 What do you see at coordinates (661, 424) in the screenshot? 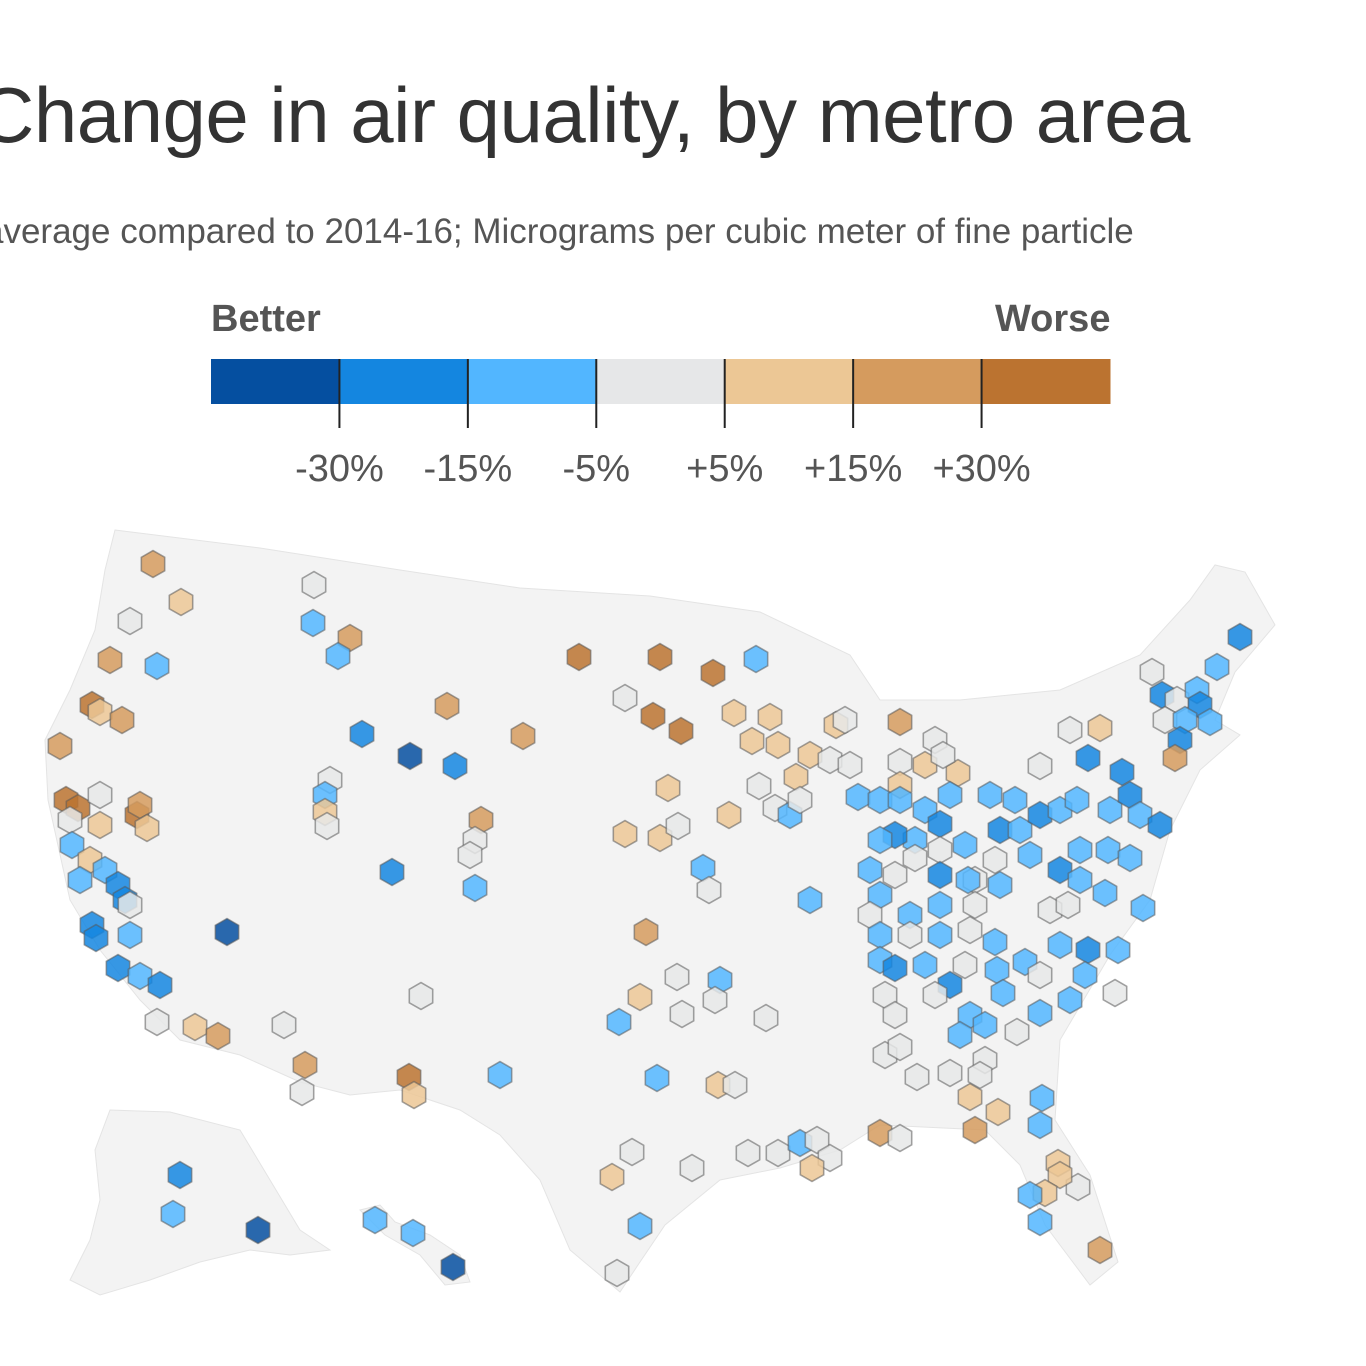
I see `color-legend: -30% -15% -5% +5% +15% +30%` at bounding box center [661, 424].